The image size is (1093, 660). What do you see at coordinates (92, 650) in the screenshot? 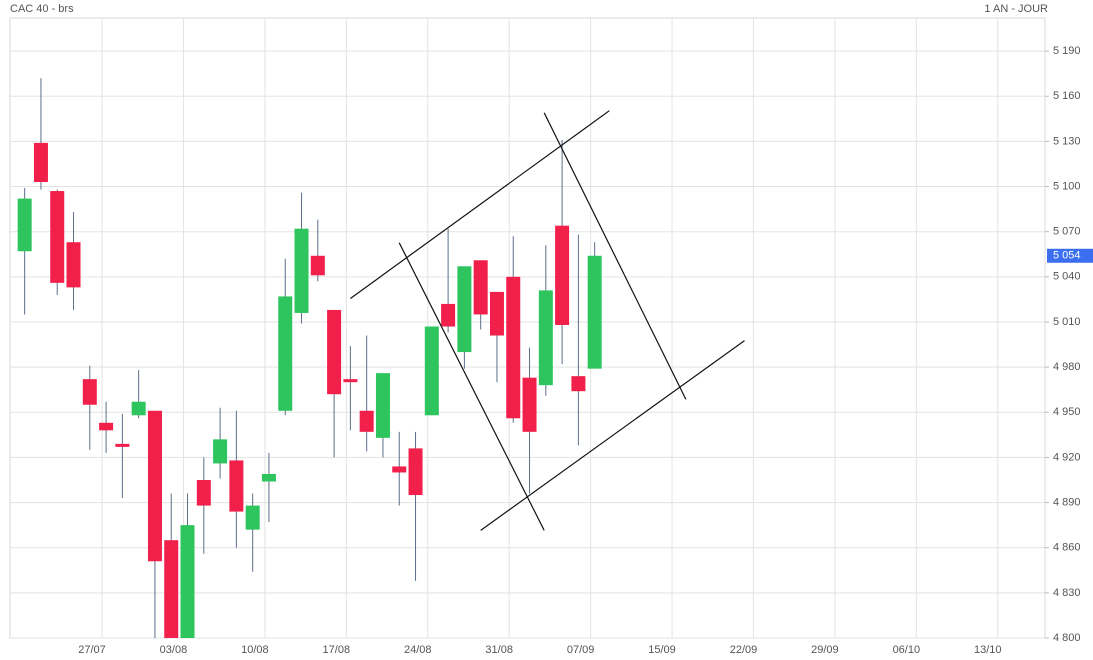
I see `x-tick-label: 27/07` at bounding box center [92, 650].